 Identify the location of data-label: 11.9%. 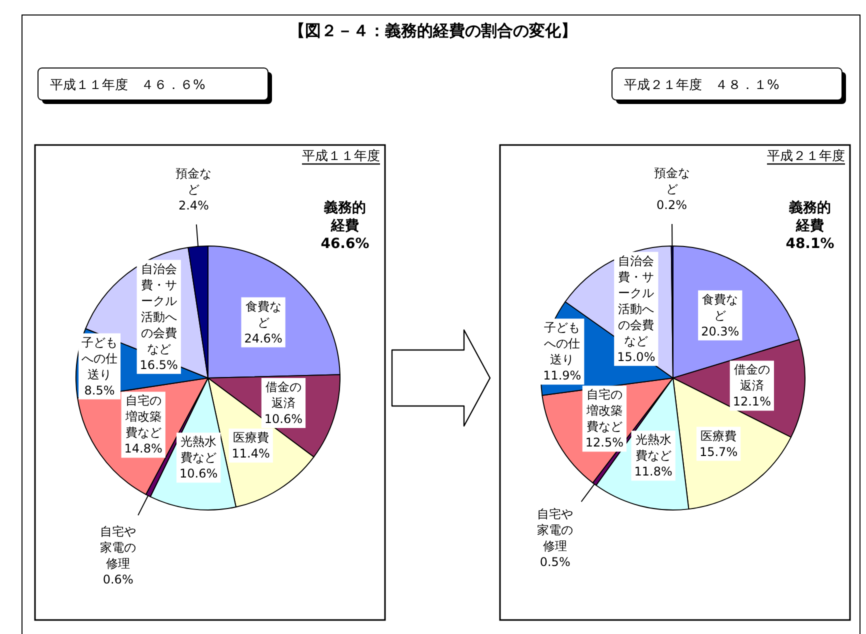
(562, 375).